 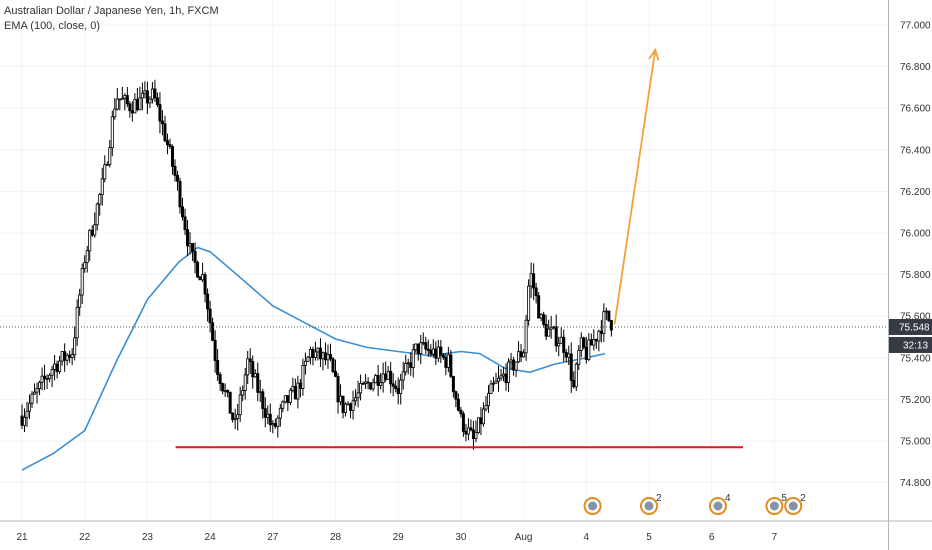 I want to click on x-tick-label: Aug, so click(x=524, y=537).